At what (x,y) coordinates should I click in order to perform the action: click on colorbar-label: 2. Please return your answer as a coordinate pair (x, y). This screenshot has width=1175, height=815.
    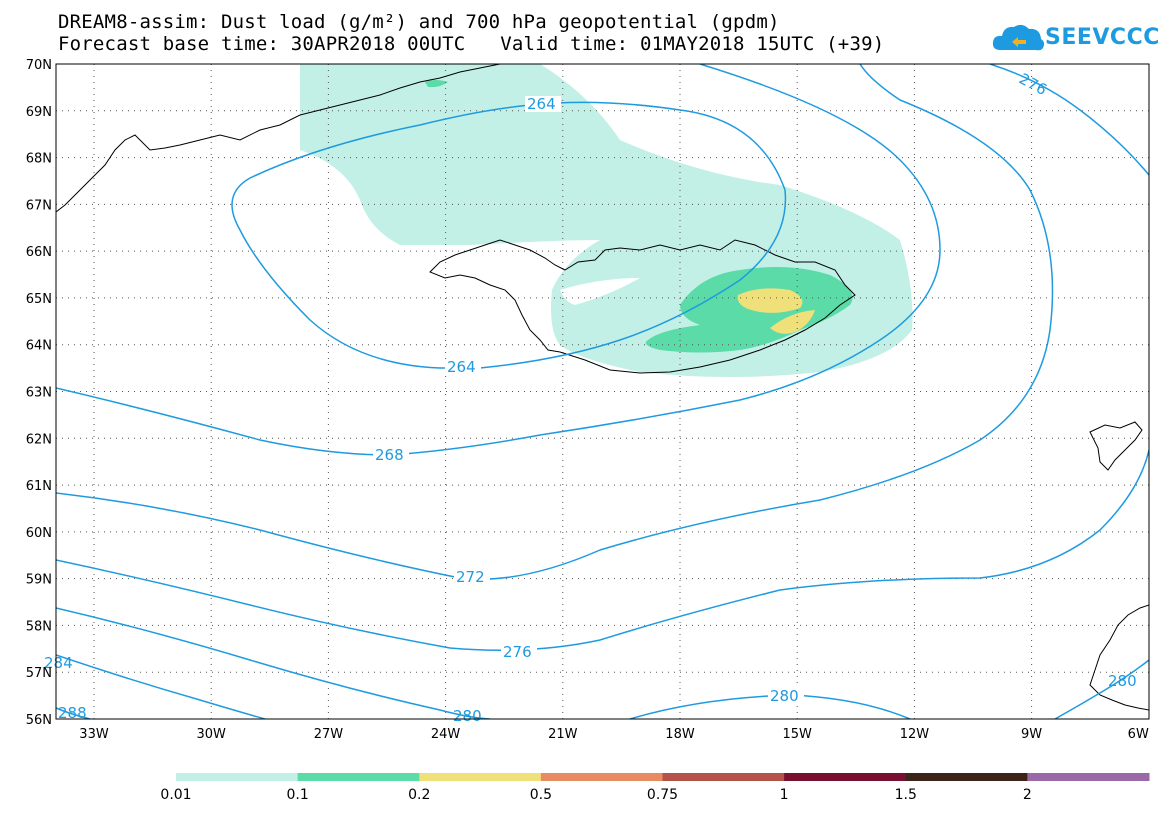
    Looking at the image, I should click on (1027, 795).